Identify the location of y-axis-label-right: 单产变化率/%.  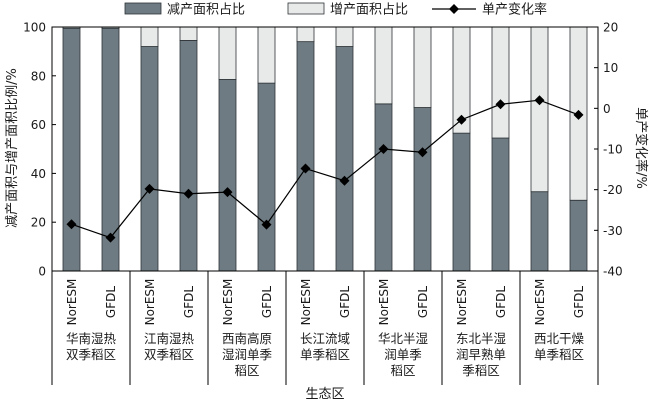
(641, 148).